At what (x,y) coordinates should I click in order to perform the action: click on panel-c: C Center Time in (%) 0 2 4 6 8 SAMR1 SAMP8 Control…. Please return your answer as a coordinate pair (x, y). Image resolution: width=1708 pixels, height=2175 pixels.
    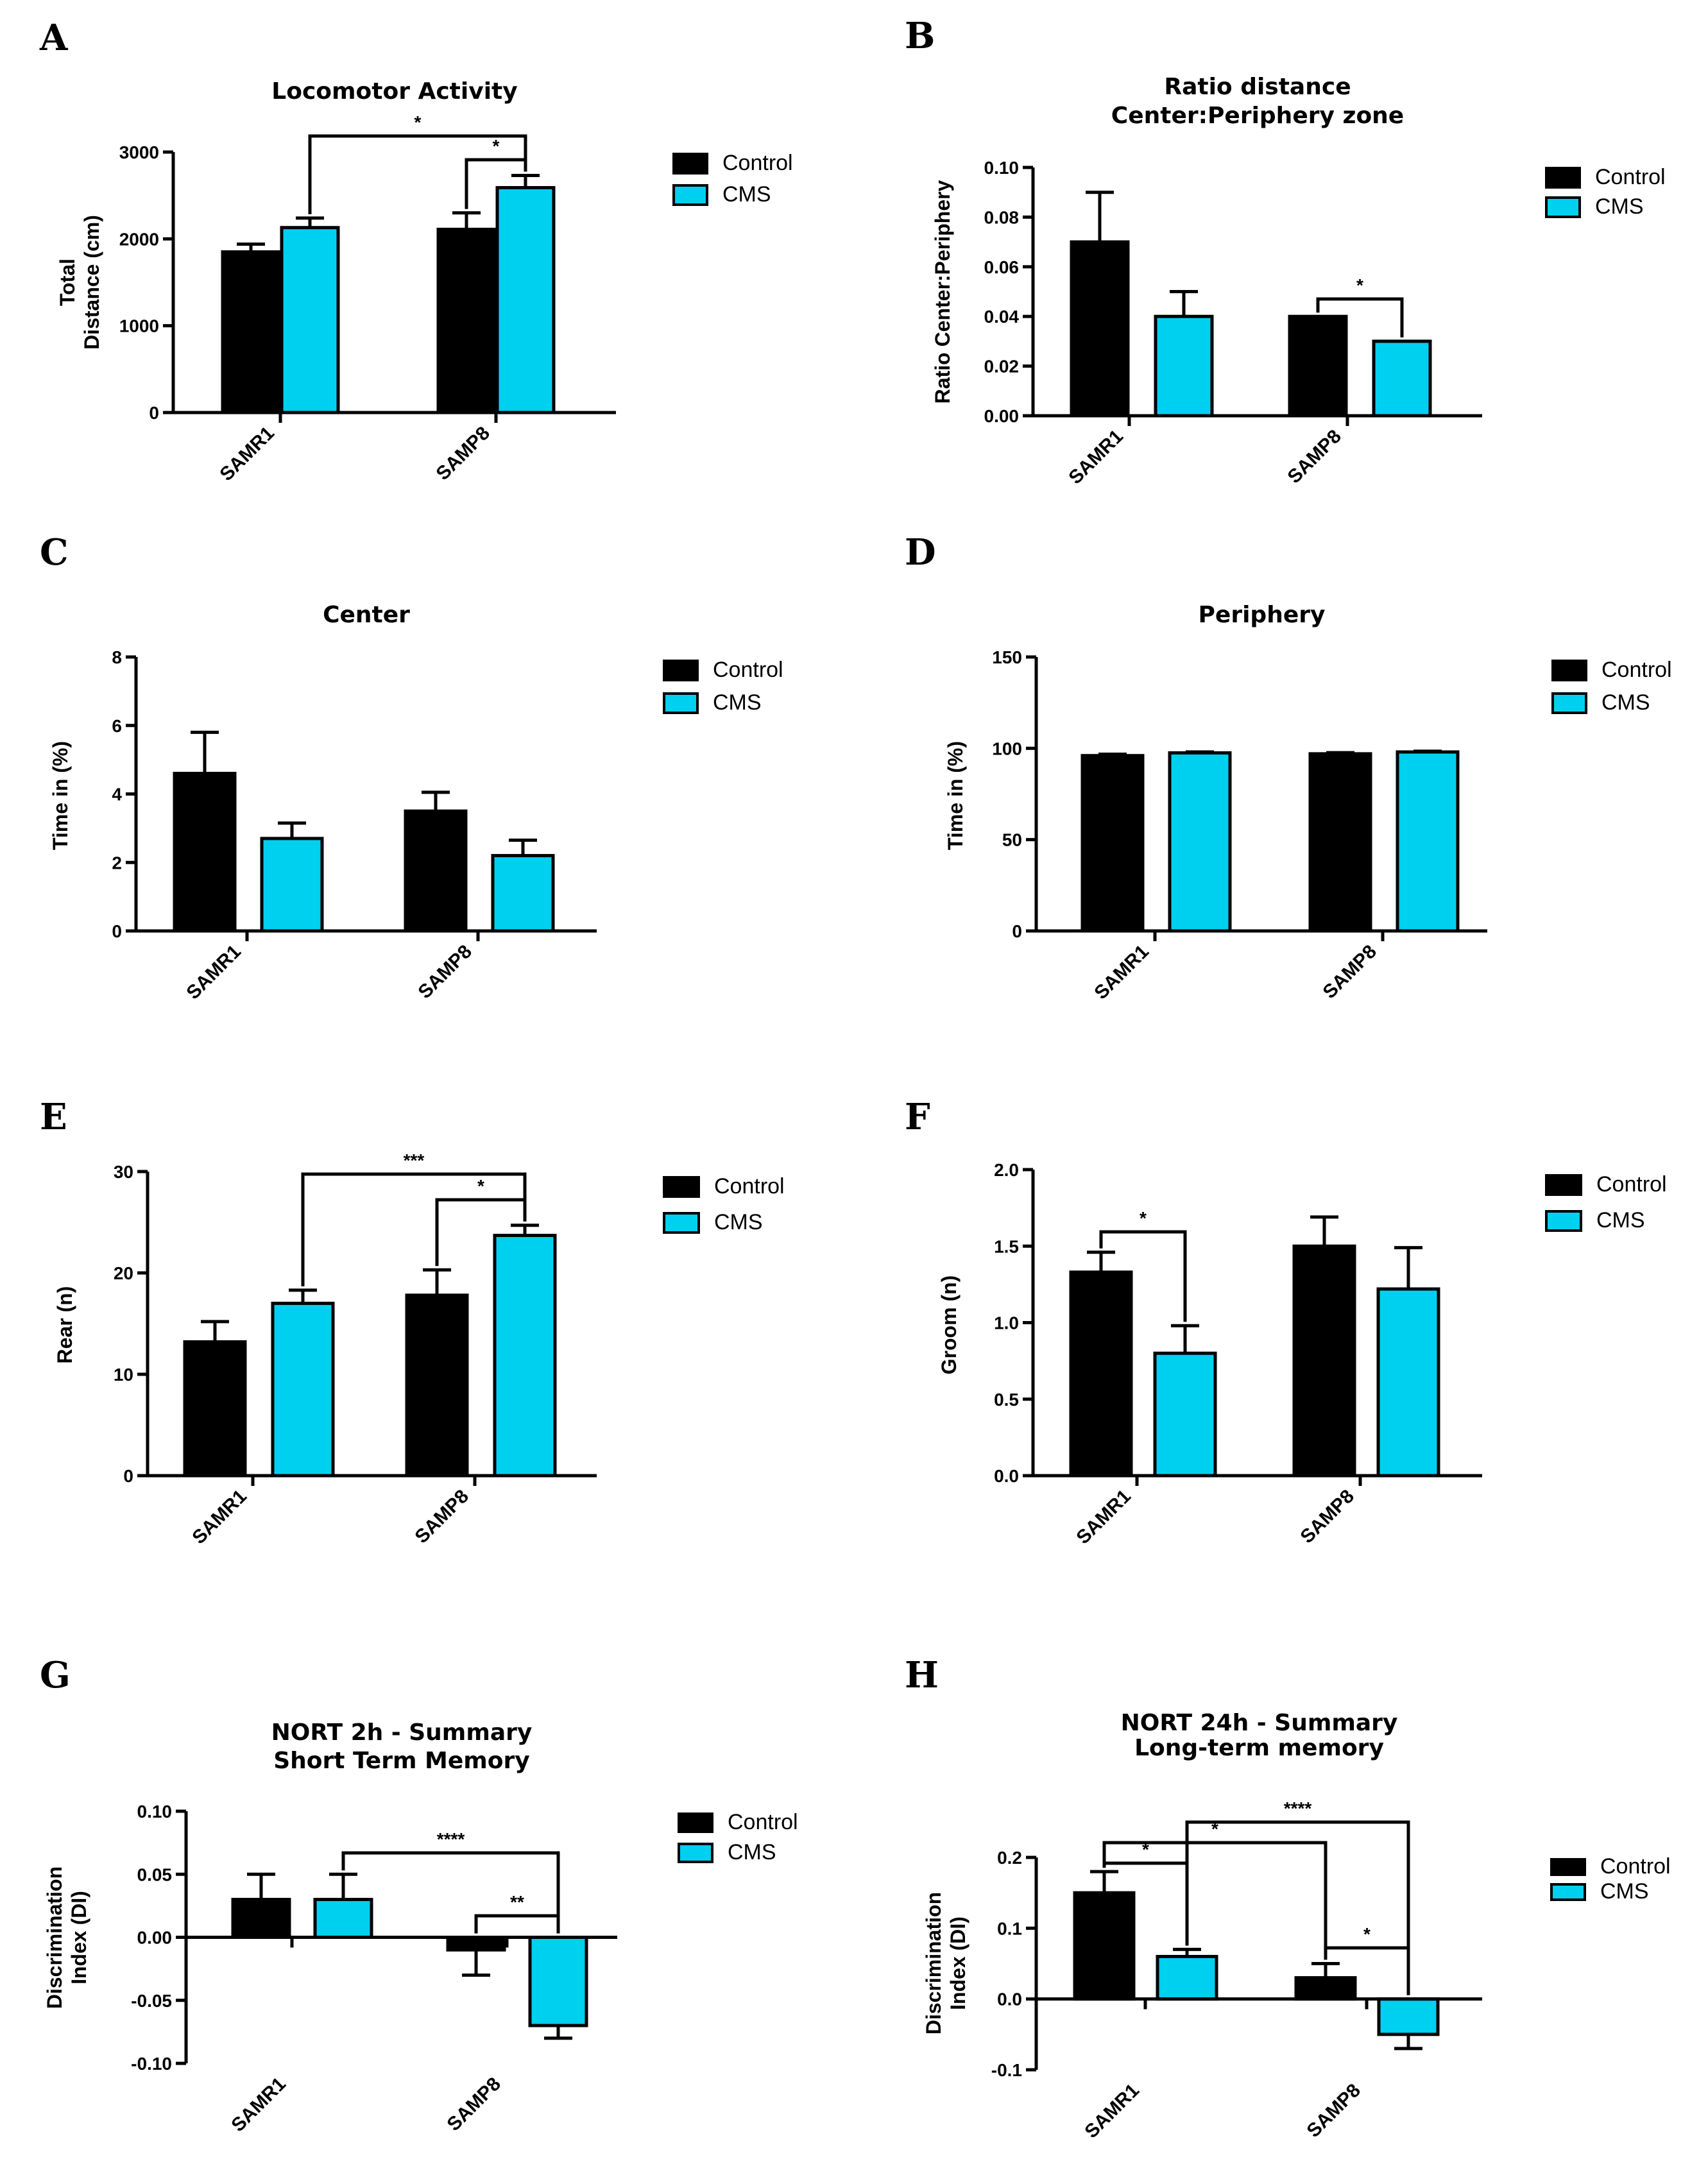
    Looking at the image, I should click on (411, 767).